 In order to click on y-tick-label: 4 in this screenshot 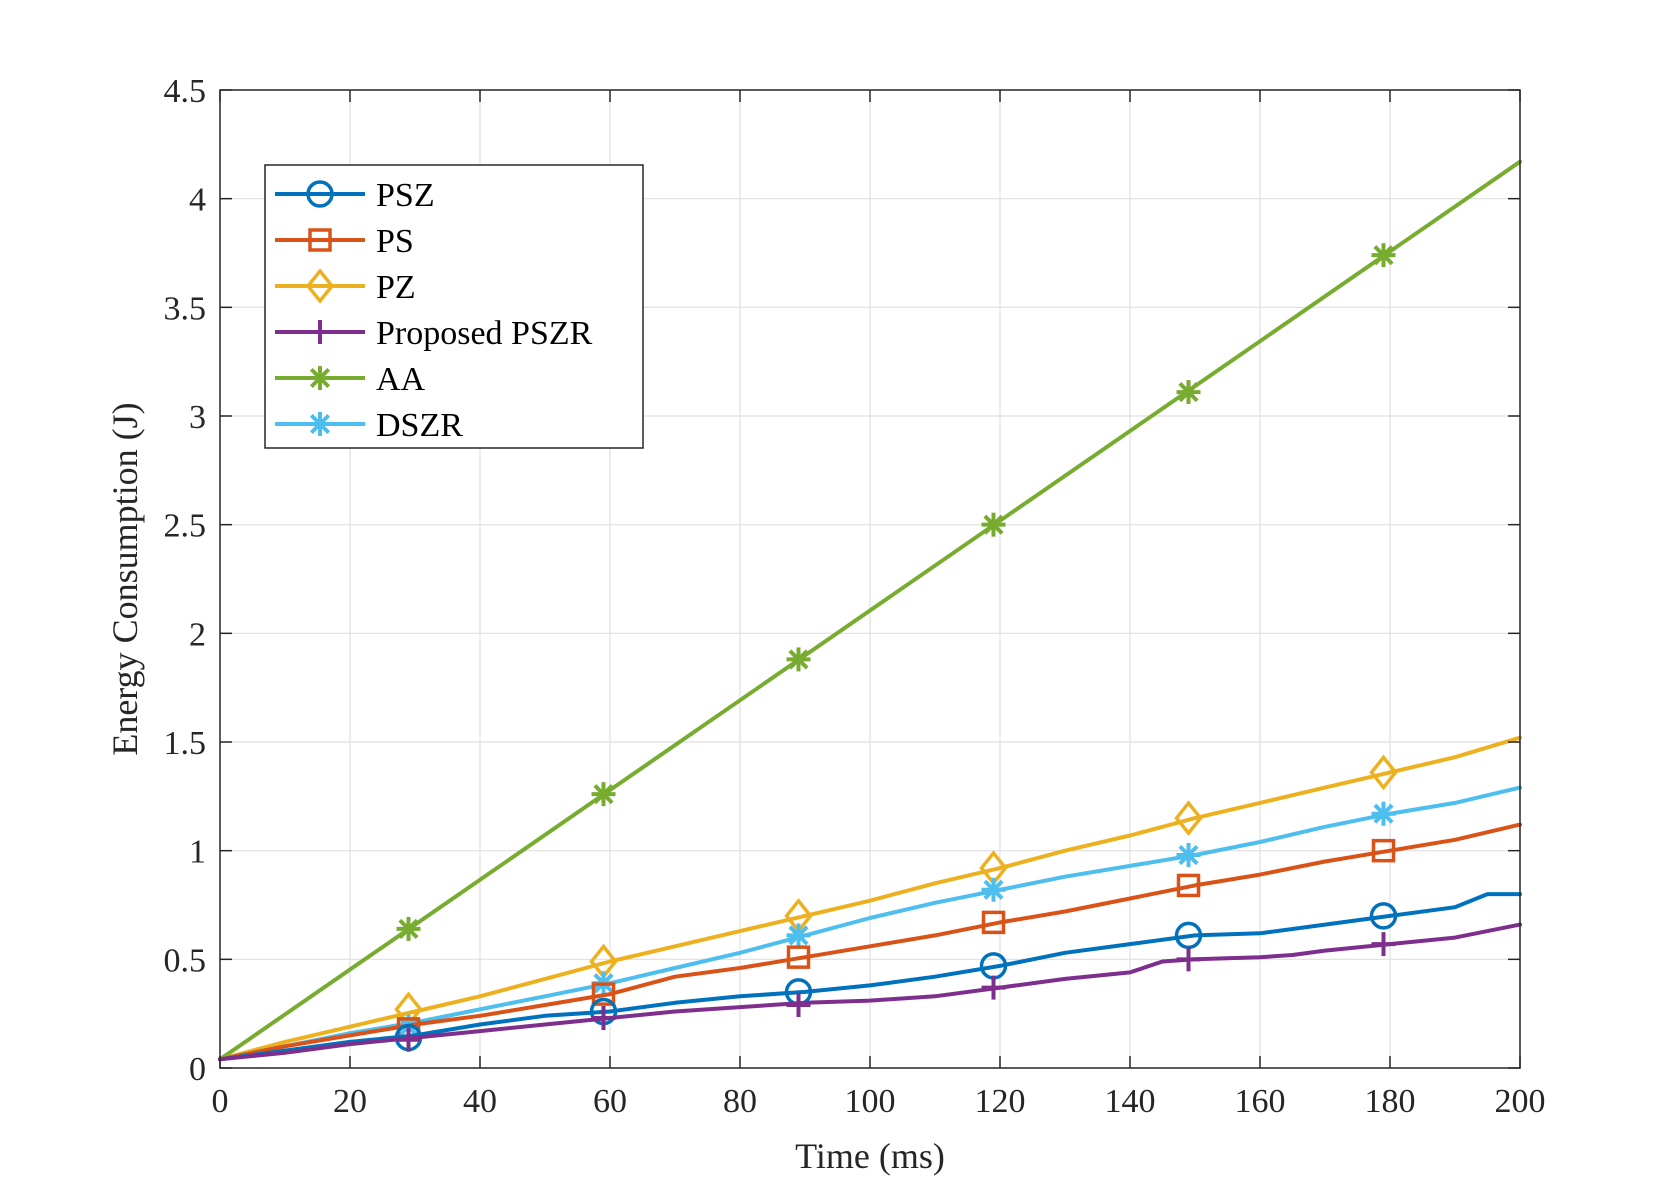, I will do `click(197, 200)`.